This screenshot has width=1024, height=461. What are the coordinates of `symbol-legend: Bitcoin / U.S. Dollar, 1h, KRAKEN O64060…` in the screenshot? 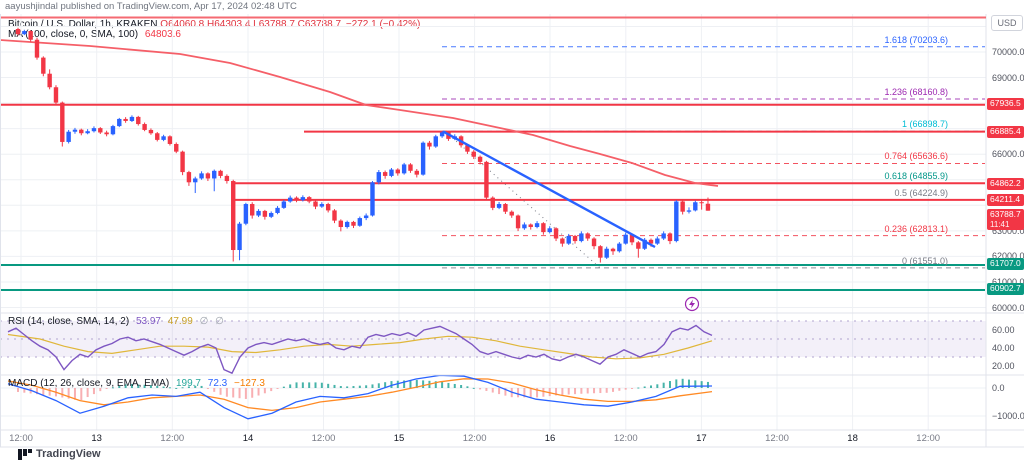 It's located at (214, 24).